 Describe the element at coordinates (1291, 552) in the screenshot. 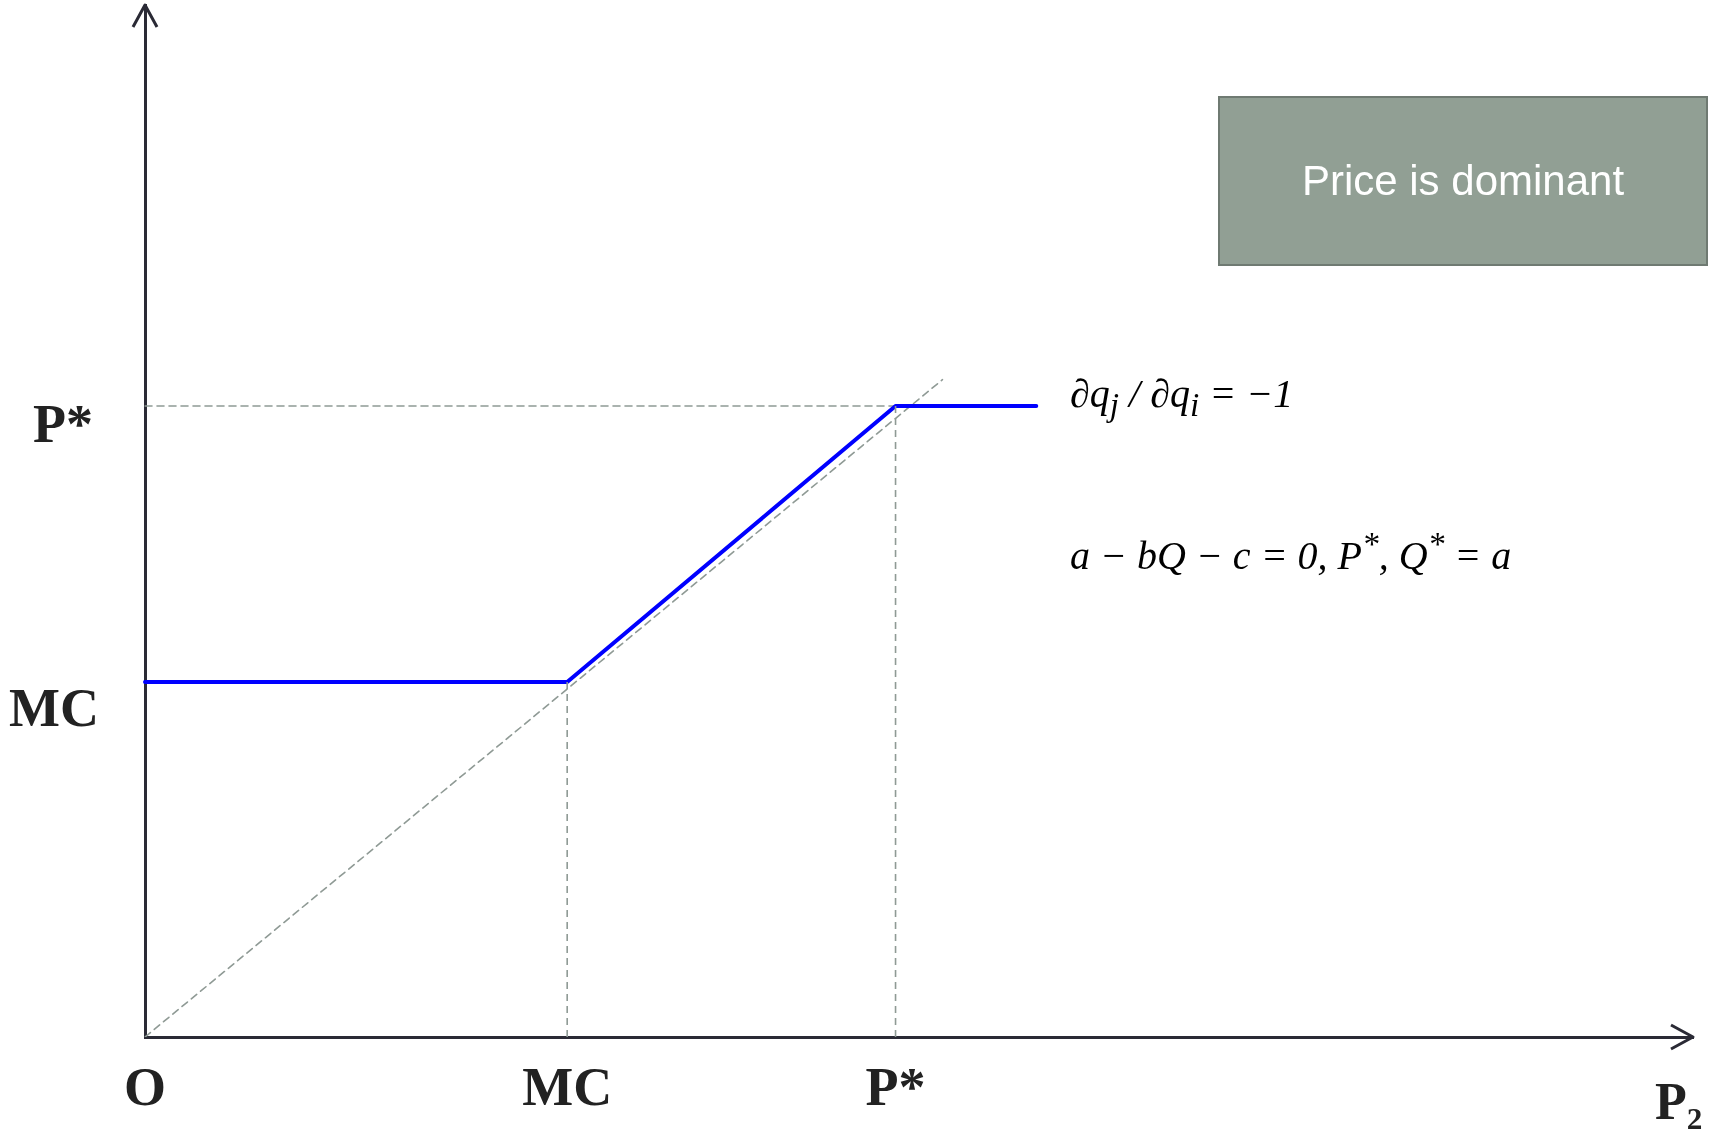

I see `annotation: a − bQ − c = 0, P$^{*}$, Q$^{*}$ = a` at that location.